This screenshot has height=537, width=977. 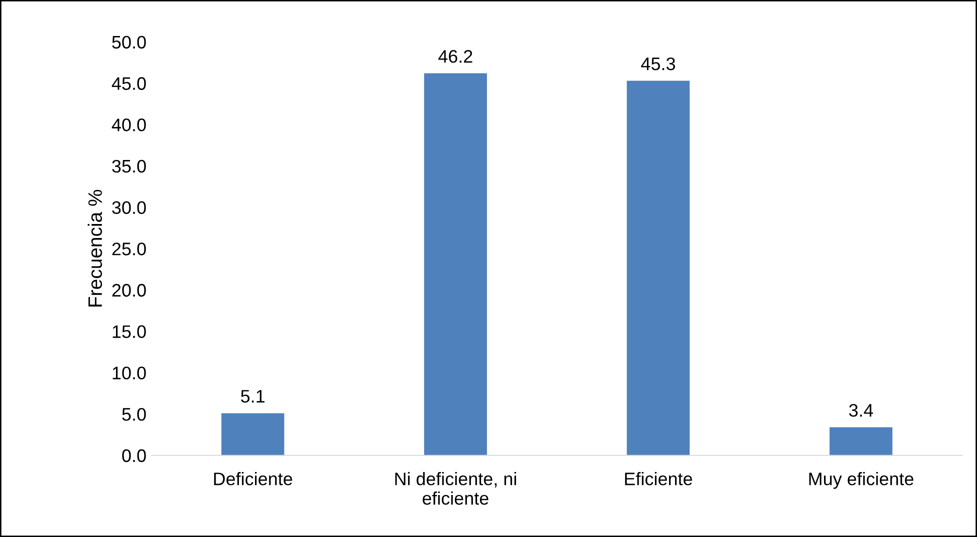 I want to click on data-label: 45.3, so click(x=658, y=63).